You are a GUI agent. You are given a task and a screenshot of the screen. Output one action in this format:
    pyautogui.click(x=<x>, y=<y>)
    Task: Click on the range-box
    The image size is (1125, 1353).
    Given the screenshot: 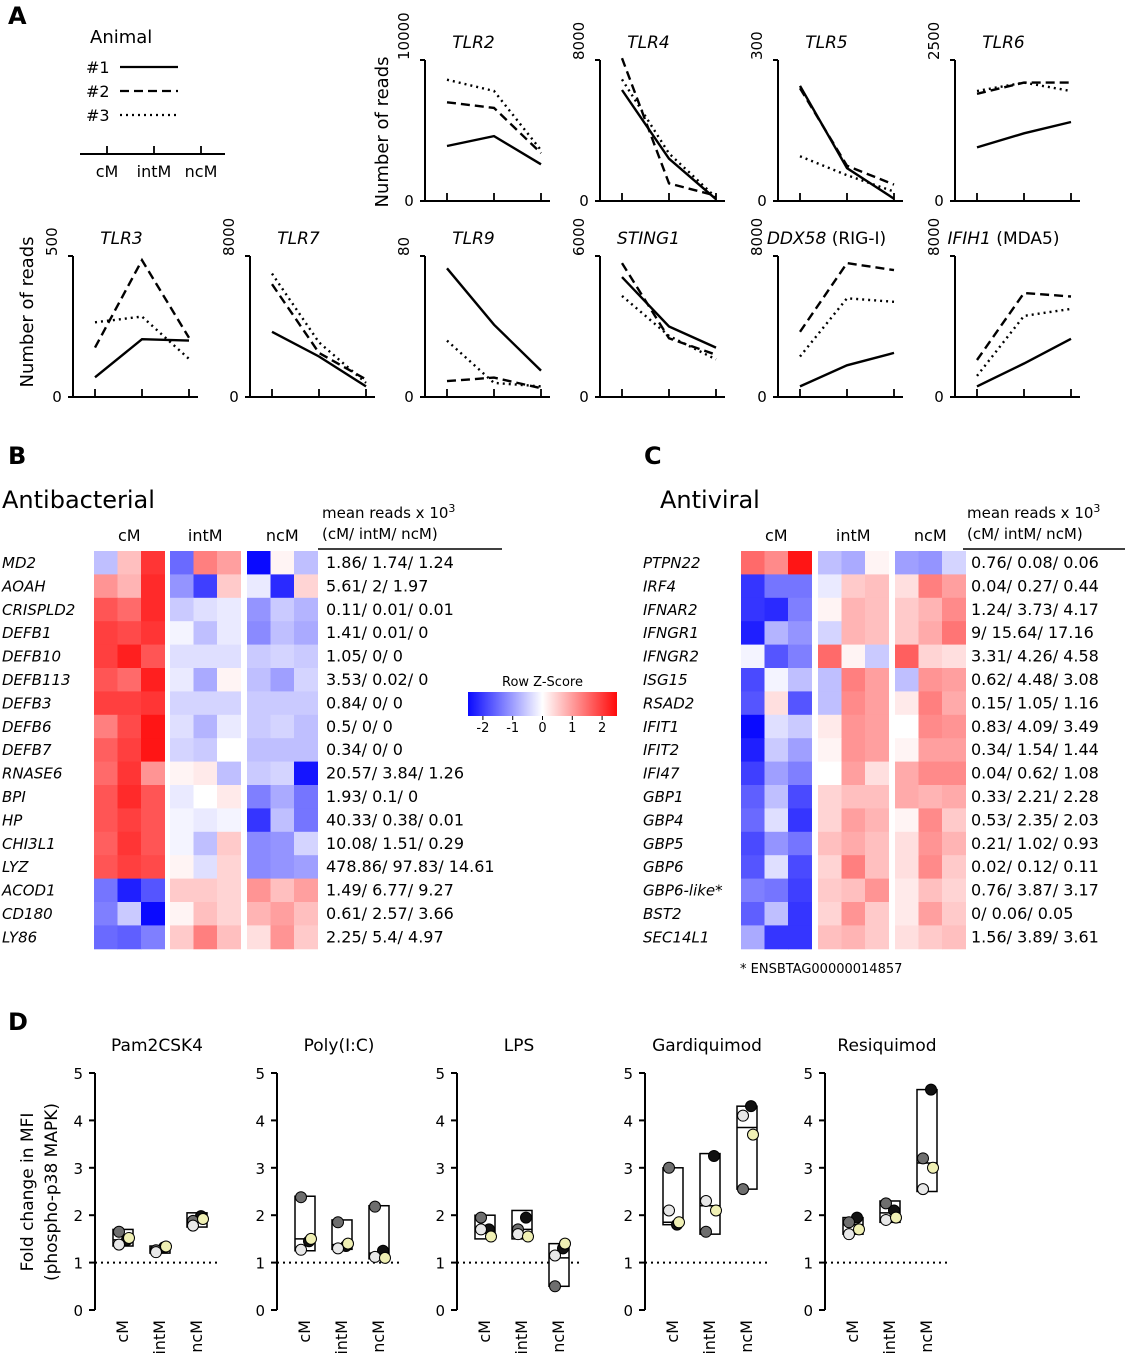 What is the action you would take?
    pyautogui.click(x=673, y=1196)
    